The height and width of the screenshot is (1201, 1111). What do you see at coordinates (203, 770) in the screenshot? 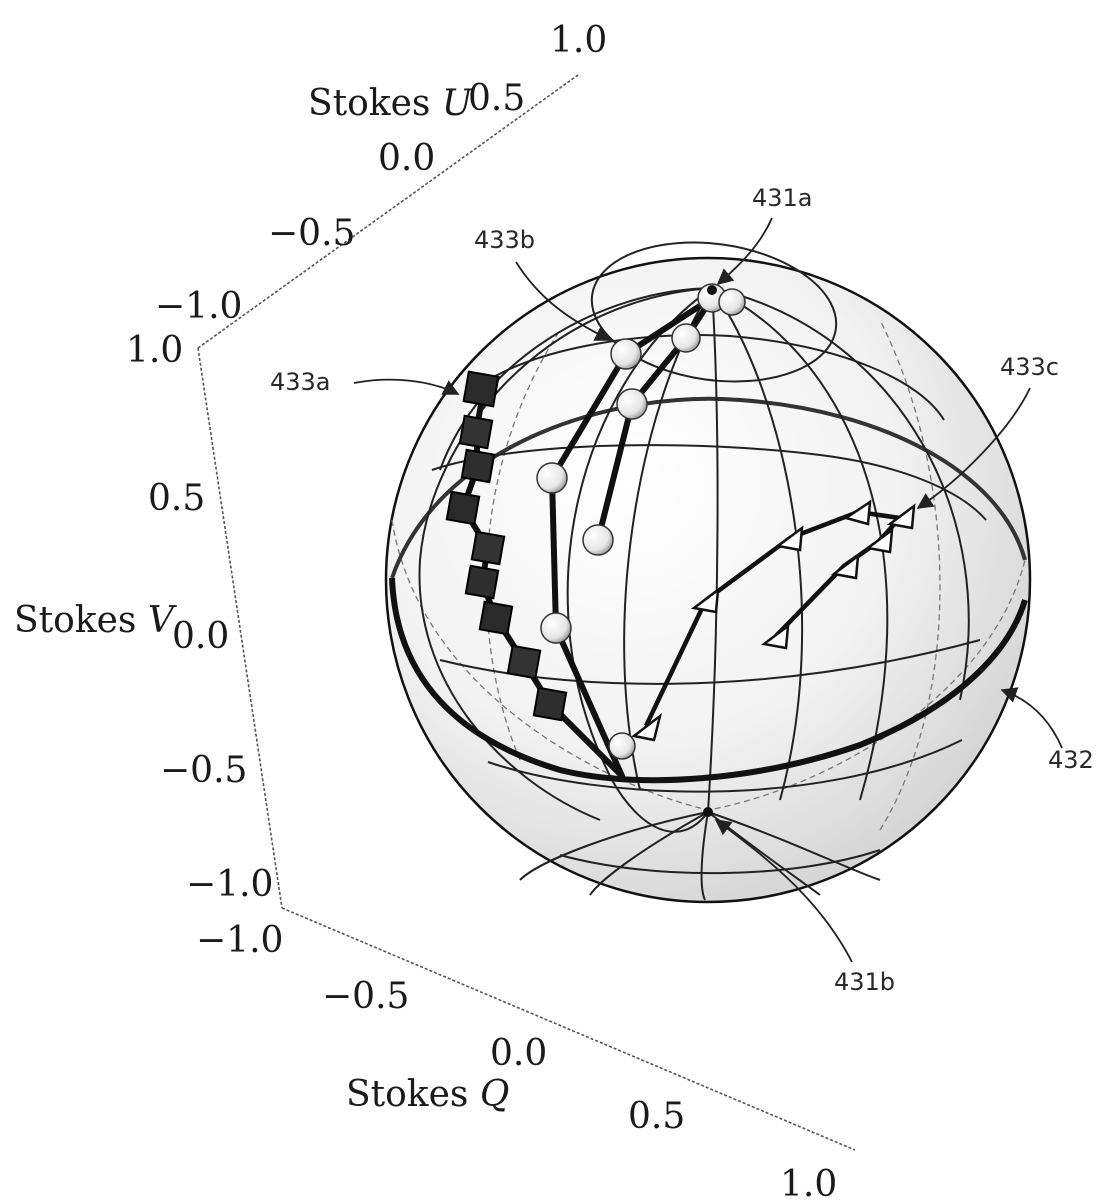
I see `v-tick-label: −0.5` at bounding box center [203, 770].